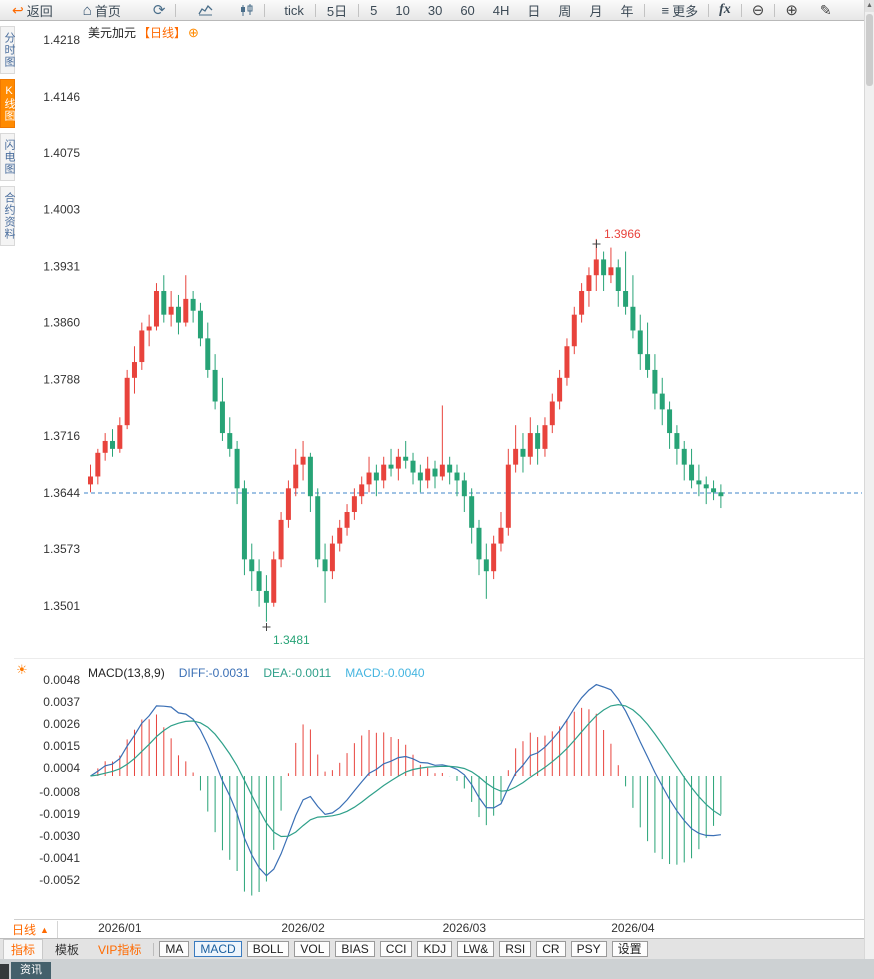 Image resolution: width=874 pixels, height=979 pixels. I want to click on candlestick-chart-button, so click(246, 10).